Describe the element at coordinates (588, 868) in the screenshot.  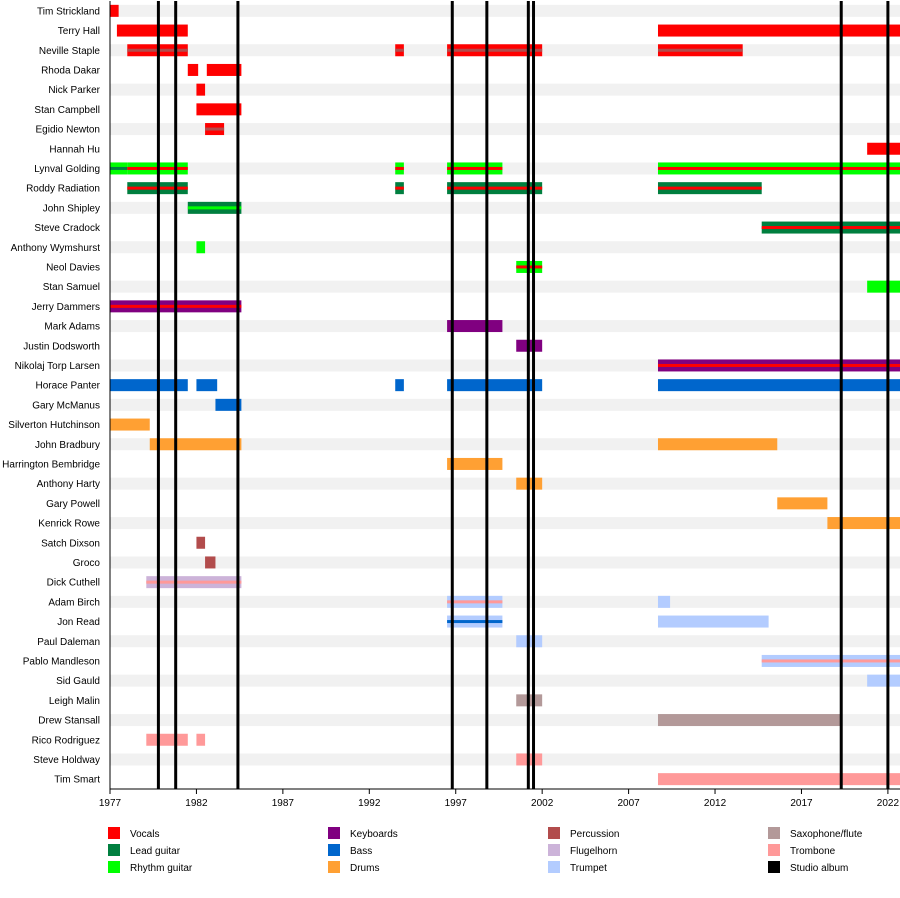
I see `legend-label-trumpet: Trumpet` at that location.